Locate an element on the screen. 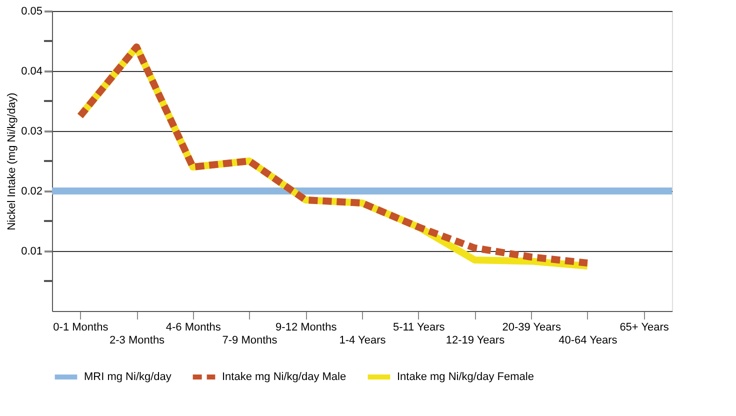 The height and width of the screenshot is (416, 736). x-tick-label: 65+ Years is located at coordinates (645, 328).